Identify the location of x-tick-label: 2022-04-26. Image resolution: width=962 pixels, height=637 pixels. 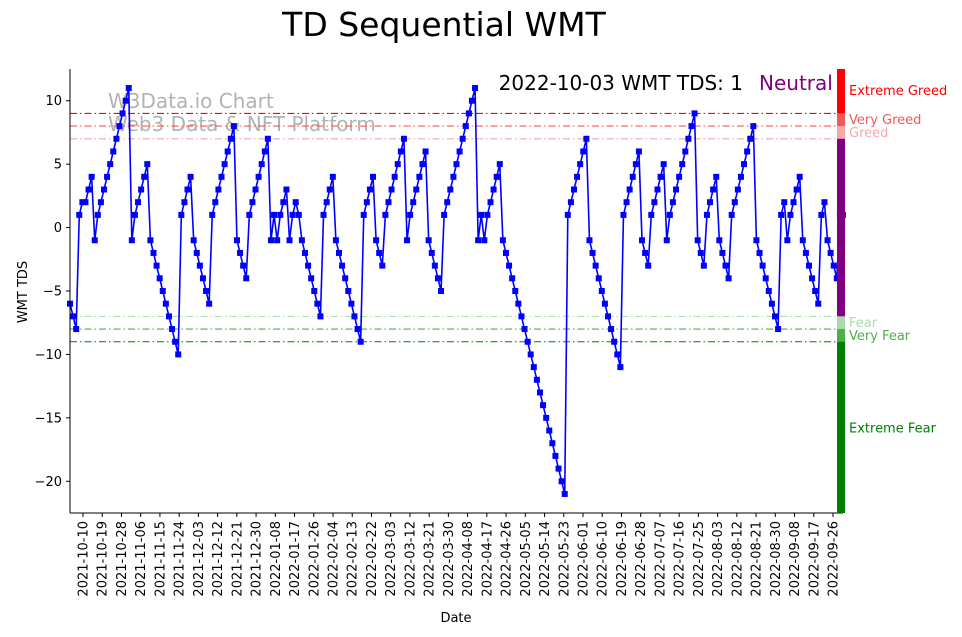
(507, 559).